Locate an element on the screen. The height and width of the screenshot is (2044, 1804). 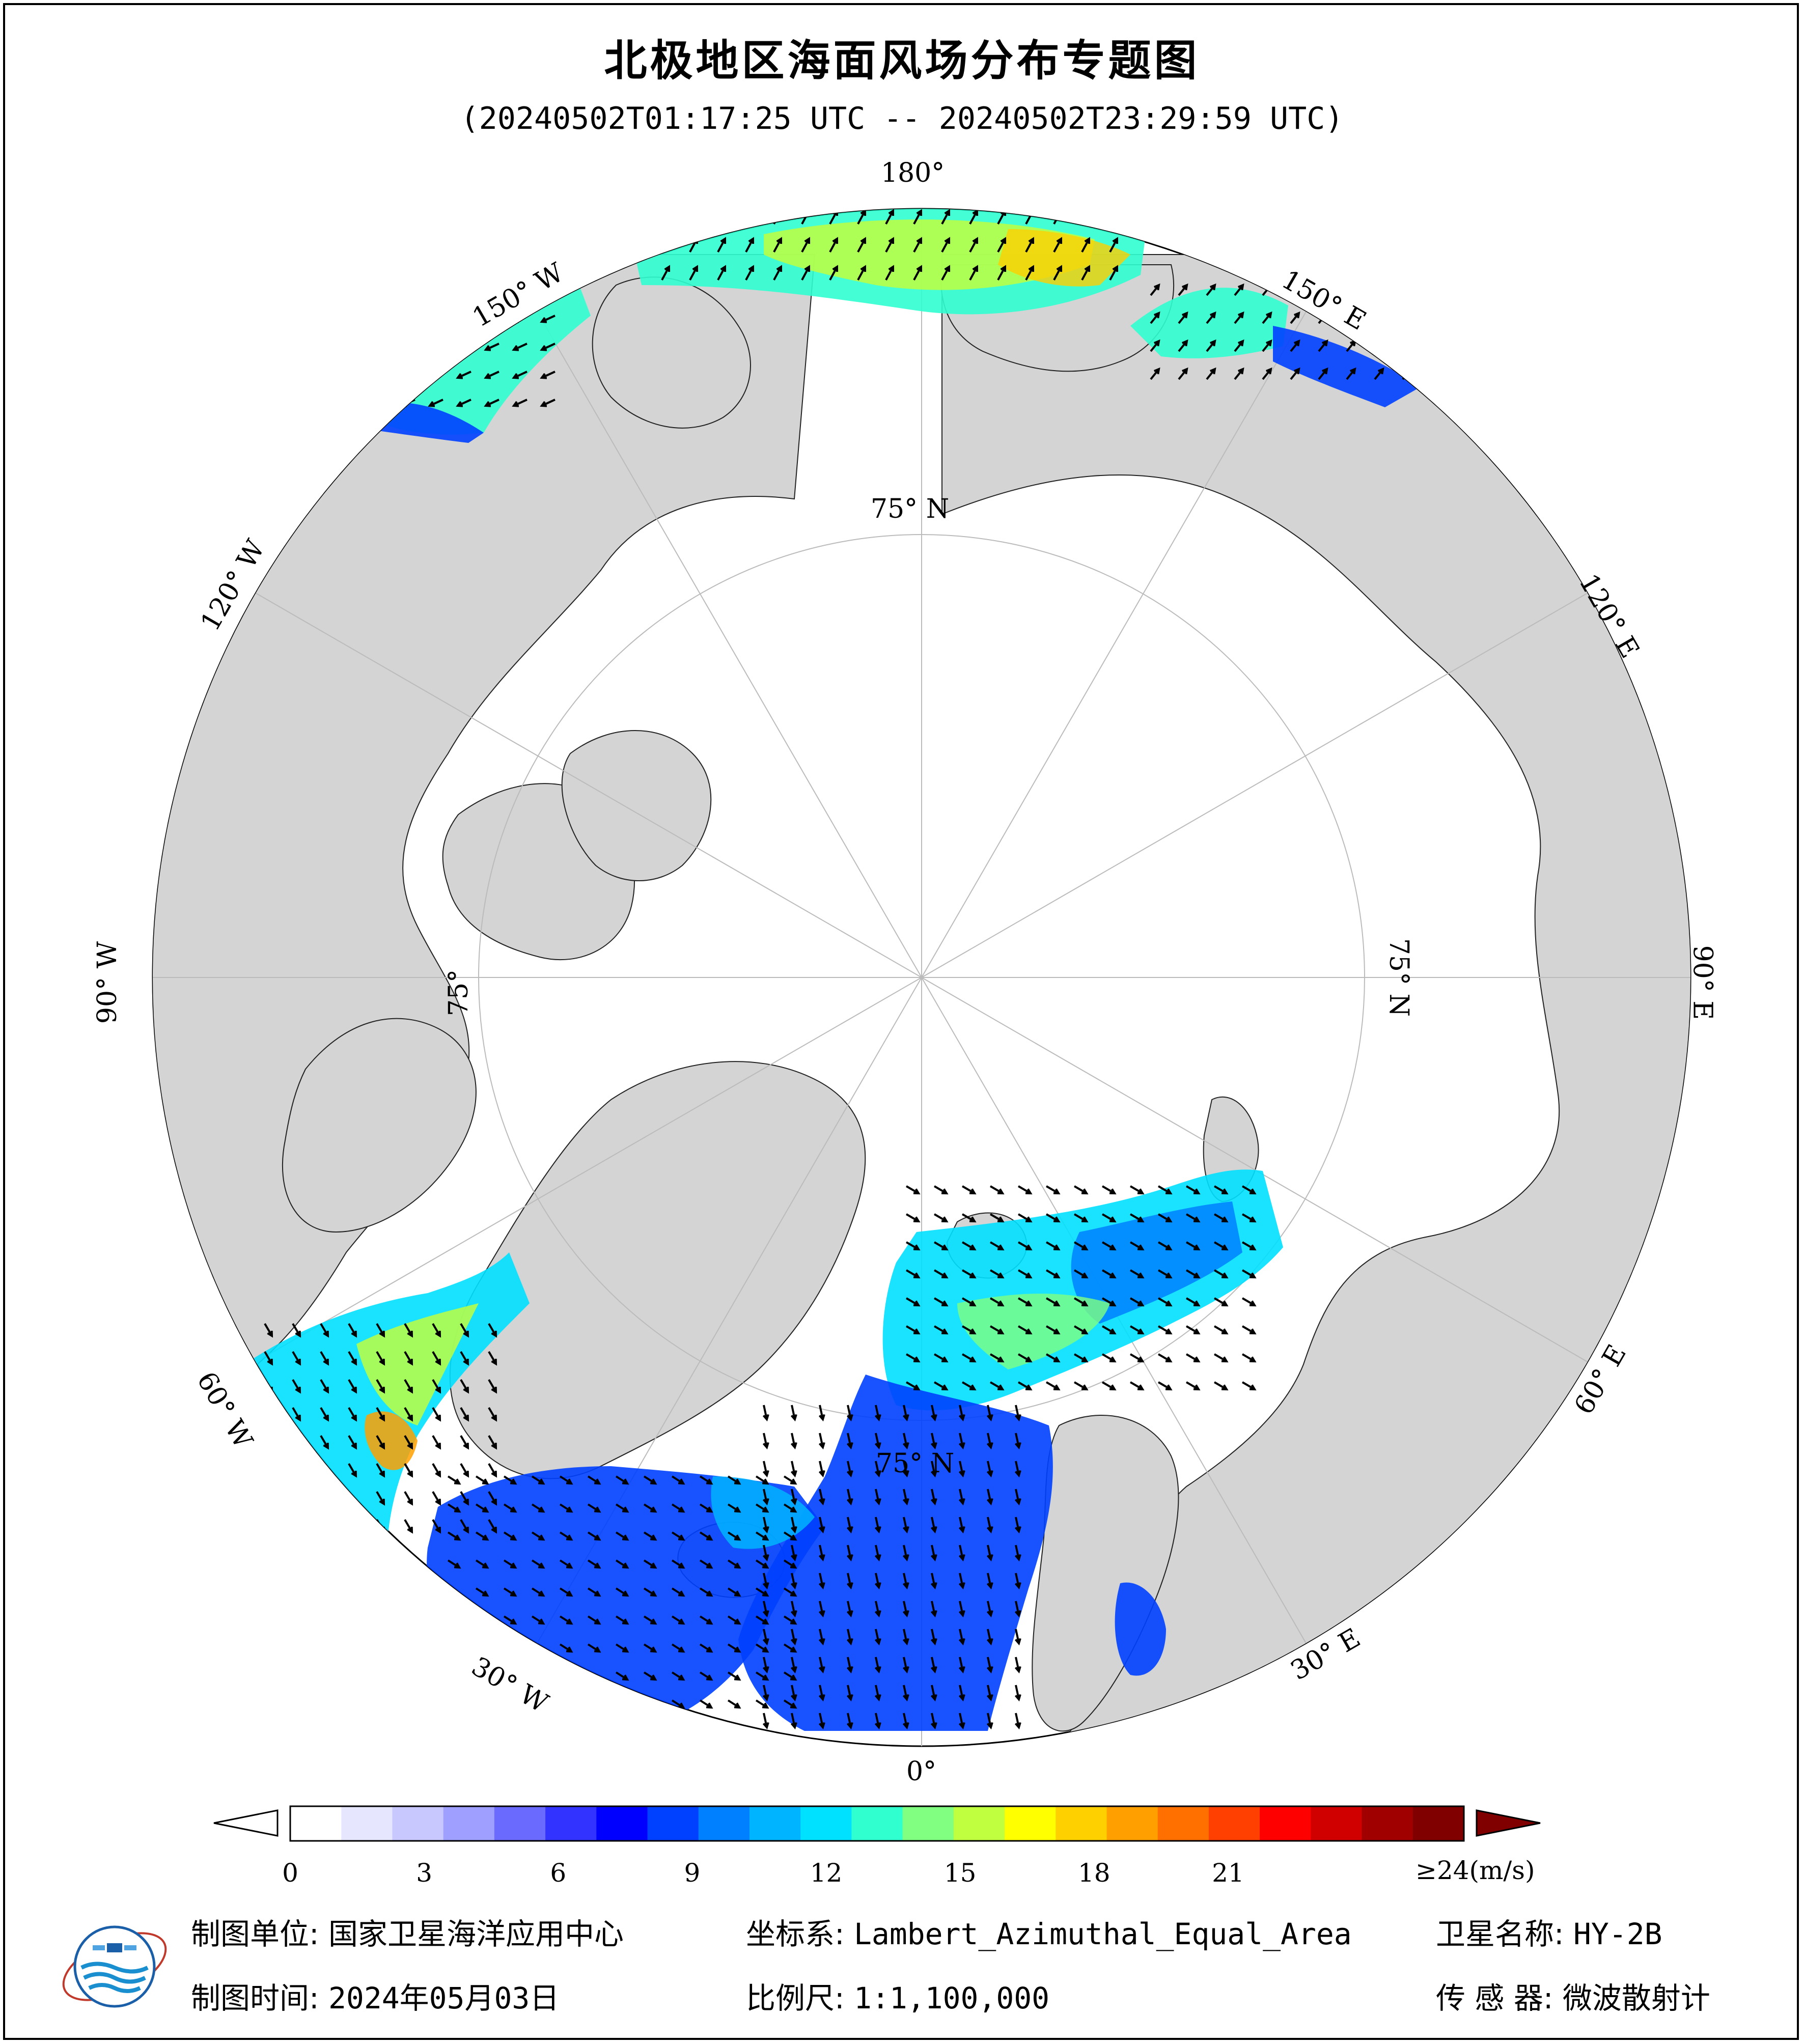
colorbar-under-arrow is located at coordinates (246, 1823).